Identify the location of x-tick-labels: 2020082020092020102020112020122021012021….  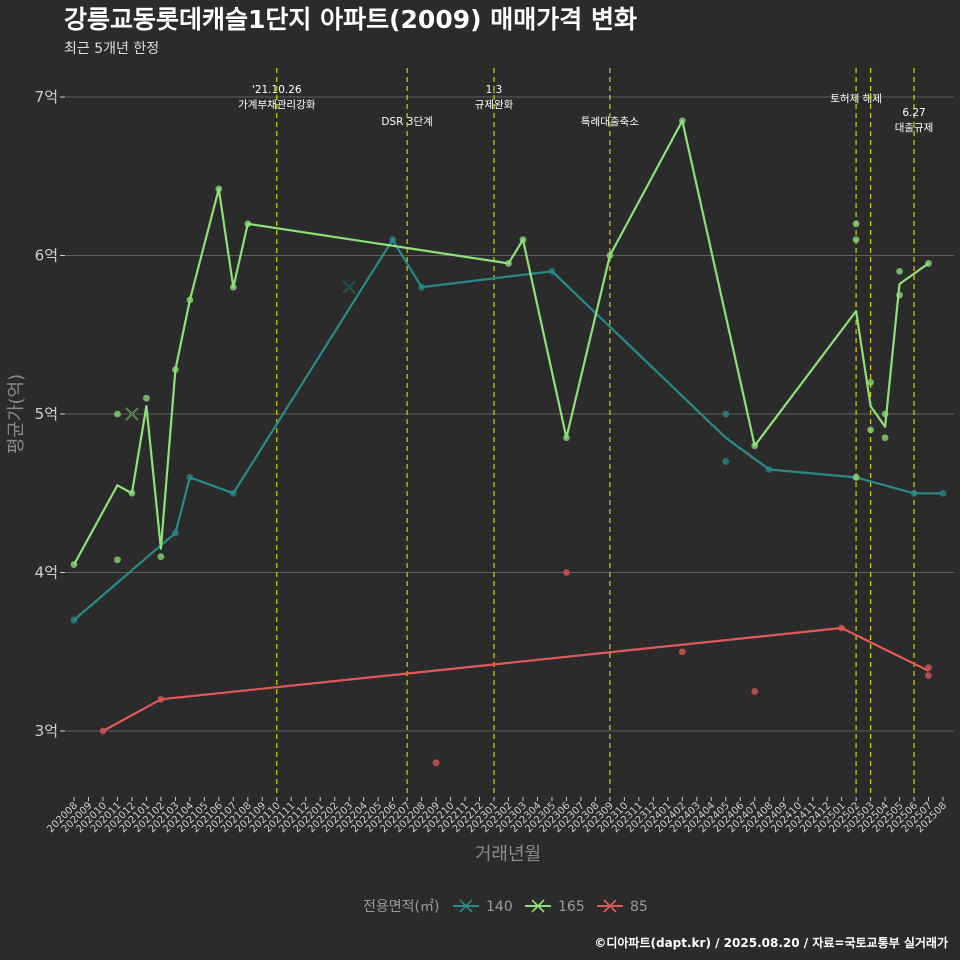
(497, 816).